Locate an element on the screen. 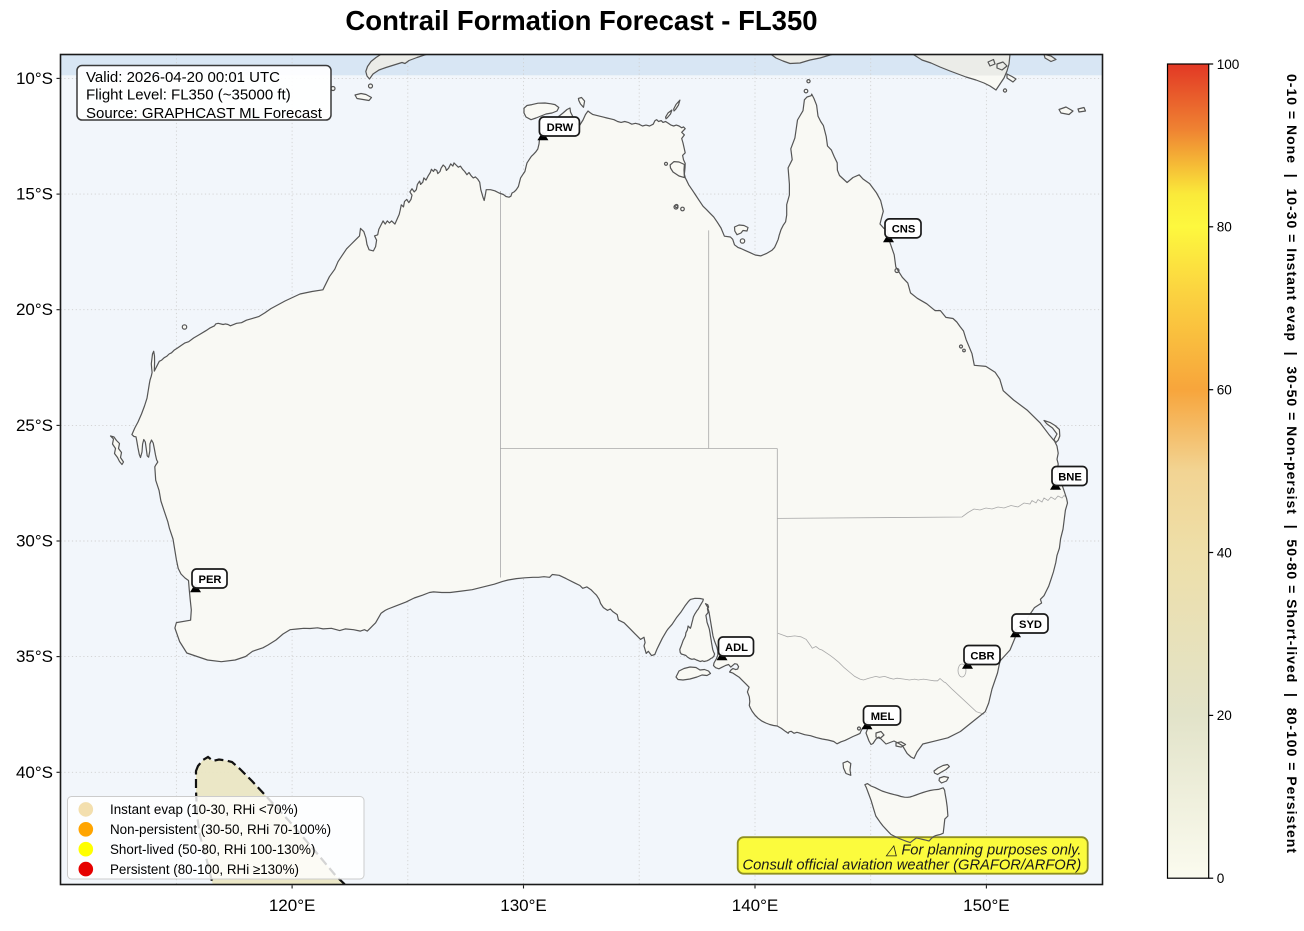 The image size is (1304, 931). svg-text:Contrail Formation Forecast -: Contrail Formation Forecast - FL350 is located at coordinates (581, 20).